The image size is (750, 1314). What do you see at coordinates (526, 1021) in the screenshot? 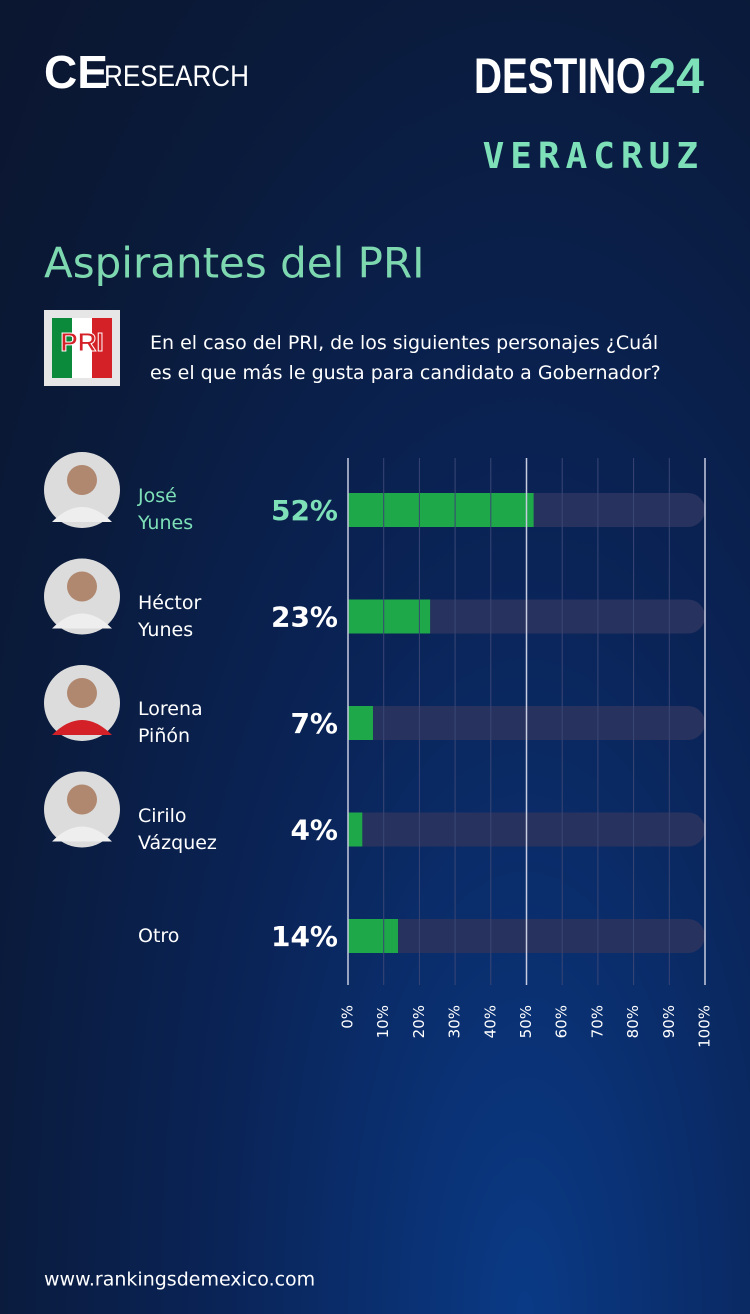
I see `x-tick-label: 50%` at bounding box center [526, 1021].